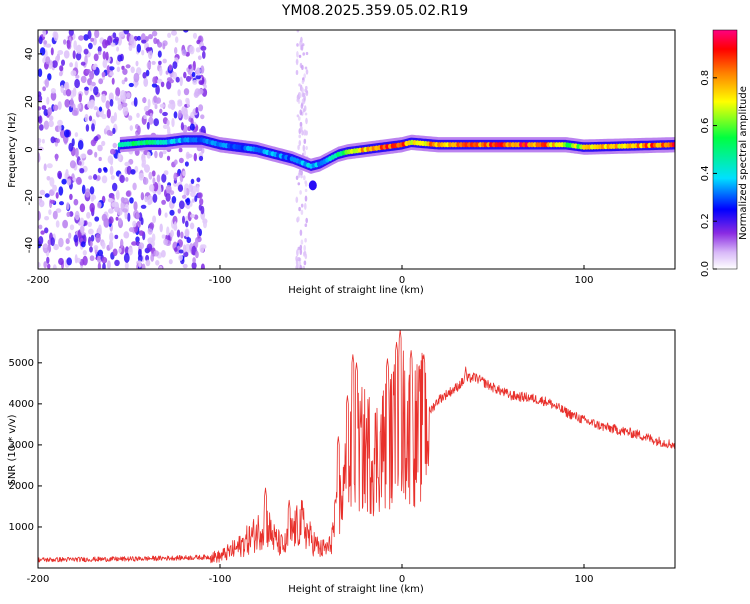  Describe the element at coordinates (21, 527) in the screenshot. I see `snr-y-tick-label: 1000` at that location.